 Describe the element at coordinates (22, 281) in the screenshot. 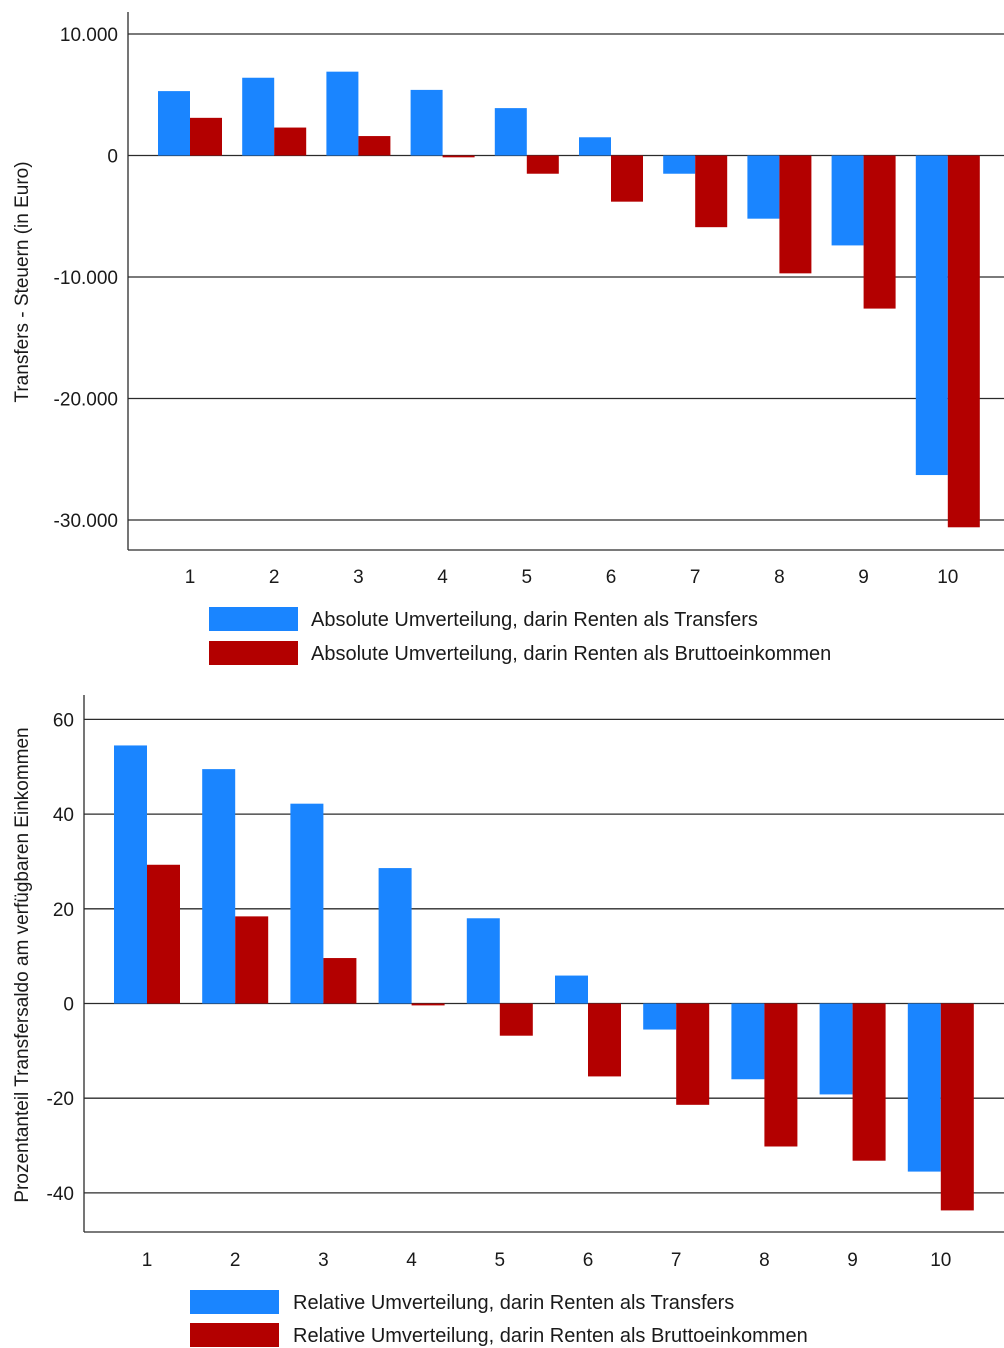

I see `y-axis-label: Transfers - Steuern (in Euro)` at that location.